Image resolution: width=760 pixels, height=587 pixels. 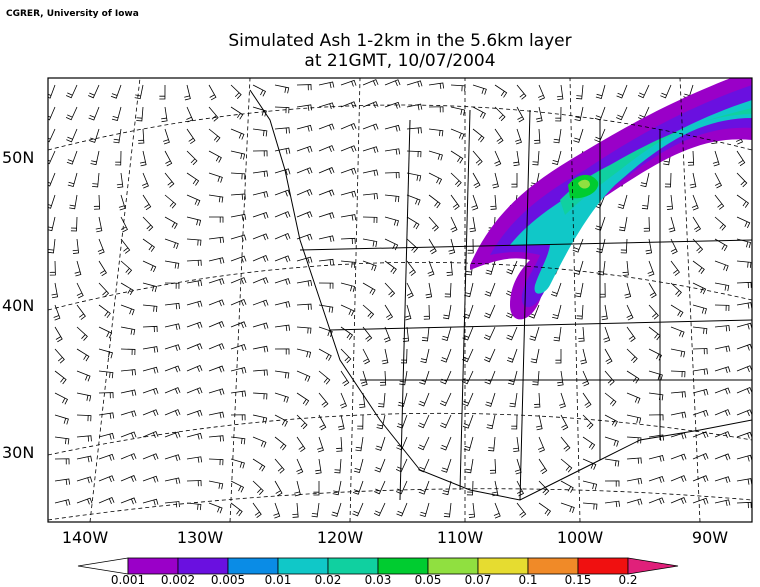 I want to click on lon-label: 120W, so click(x=340, y=537).